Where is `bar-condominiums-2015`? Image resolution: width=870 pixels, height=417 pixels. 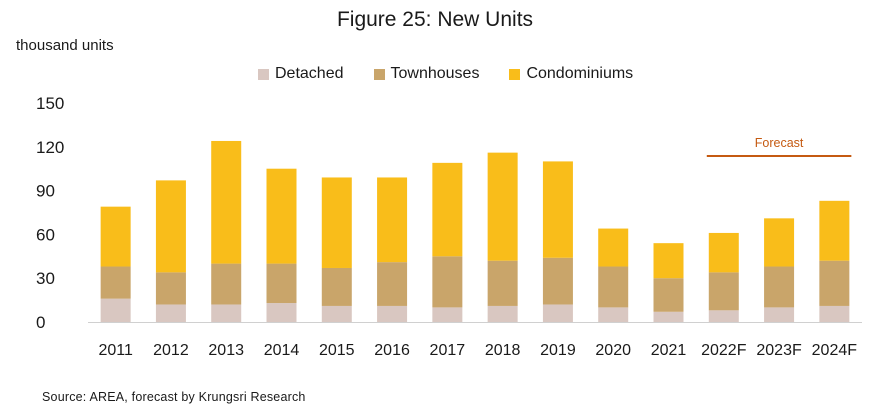
bar-condominiums-2015 is located at coordinates (336, 222).